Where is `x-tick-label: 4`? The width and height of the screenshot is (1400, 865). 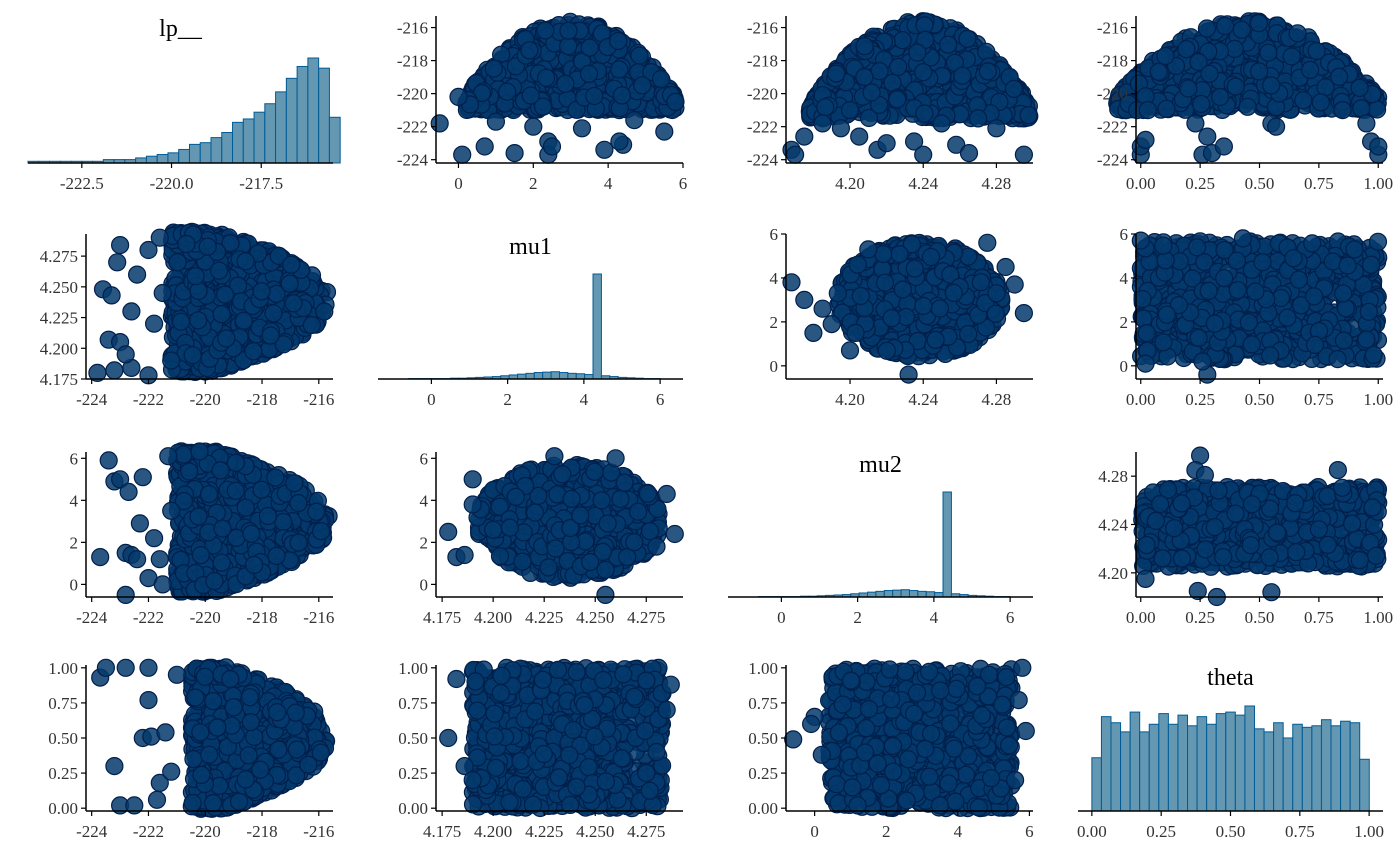 x-tick-label: 4 is located at coordinates (584, 399).